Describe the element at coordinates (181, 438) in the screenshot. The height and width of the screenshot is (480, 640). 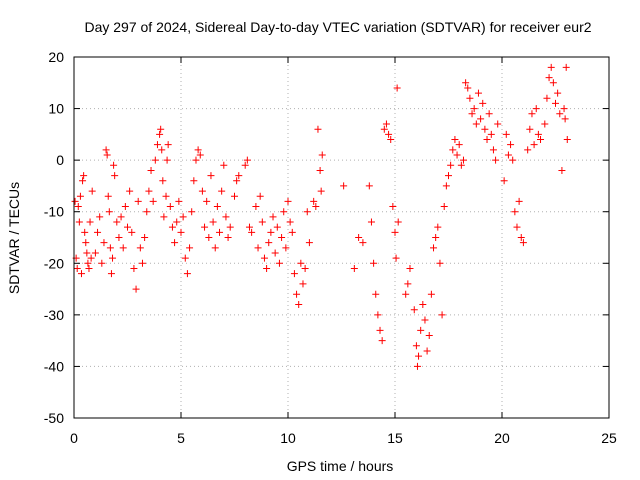
I see `x-tick-label: 5` at that location.